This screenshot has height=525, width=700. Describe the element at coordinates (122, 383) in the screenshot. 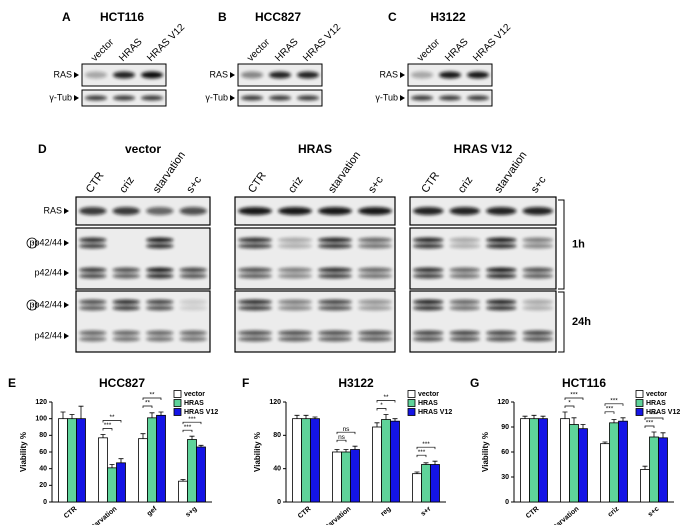

I see `chart-title: HCC827` at that location.